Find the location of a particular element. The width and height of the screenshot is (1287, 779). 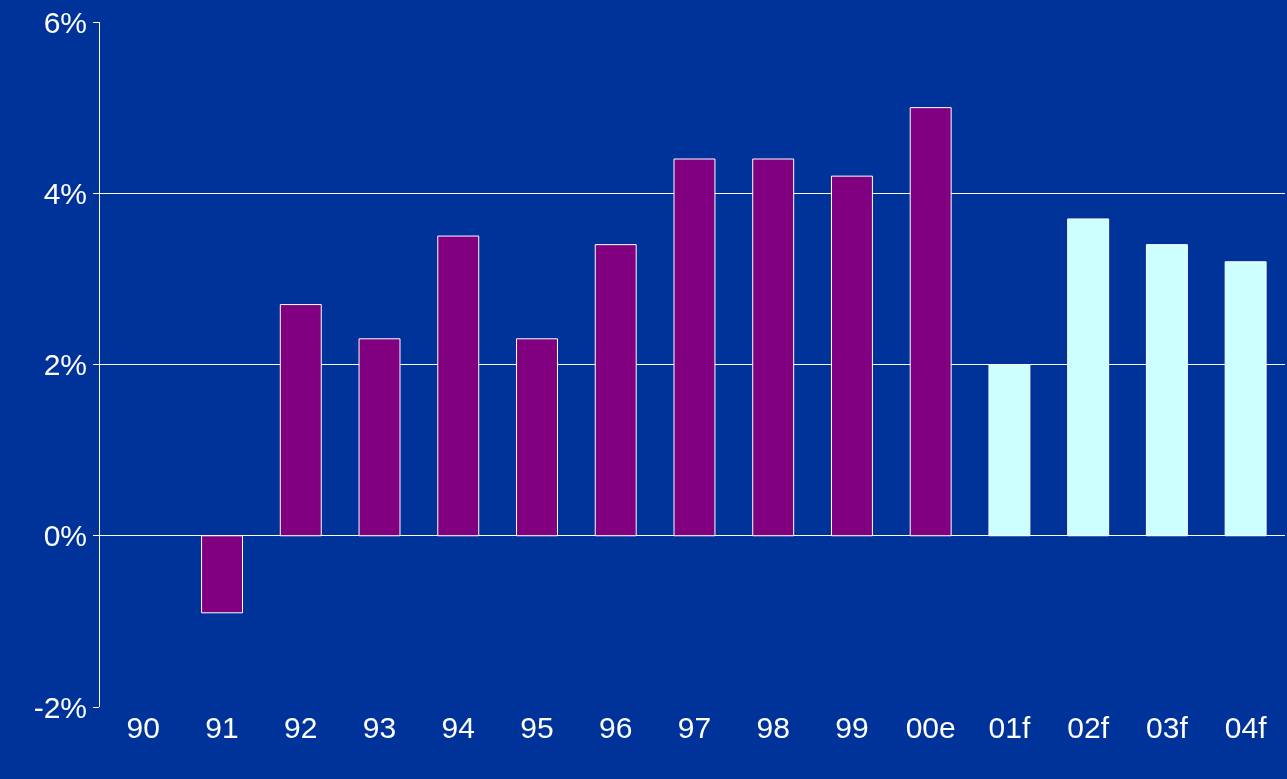

x-tick-label: 92 is located at coordinates (301, 727).